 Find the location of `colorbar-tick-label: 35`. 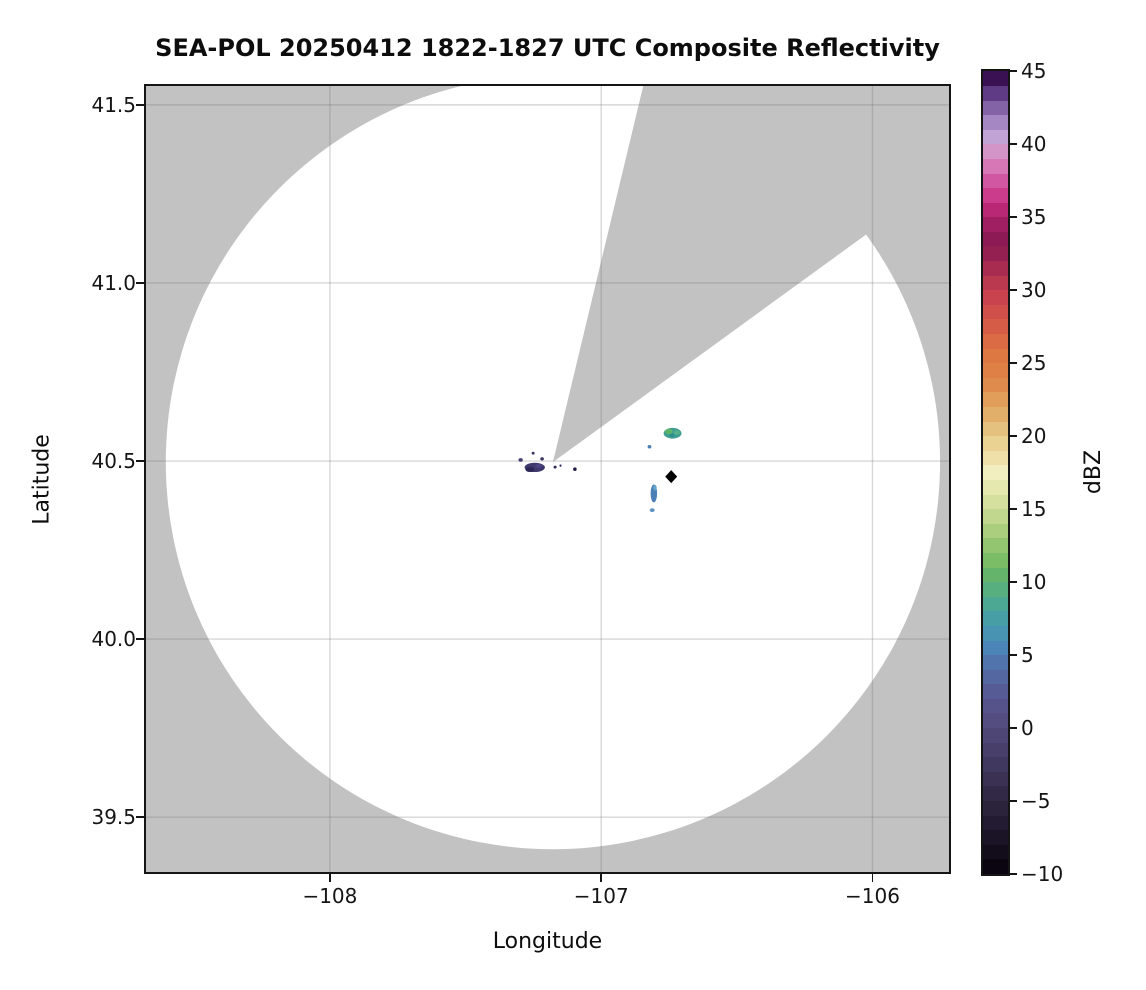

colorbar-tick-label: 35 is located at coordinates (1034, 217).